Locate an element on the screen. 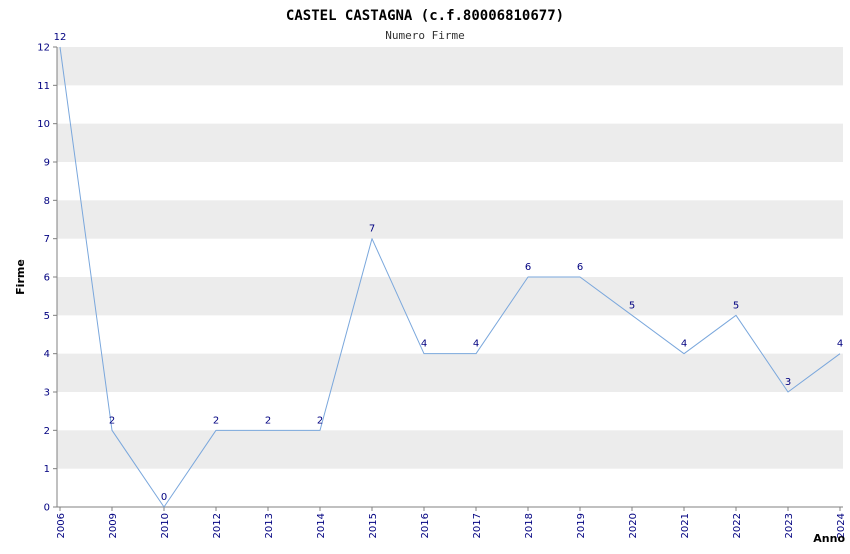 The width and height of the screenshot is (850, 554). x-tick-label: 2023 is located at coordinates (789, 525).